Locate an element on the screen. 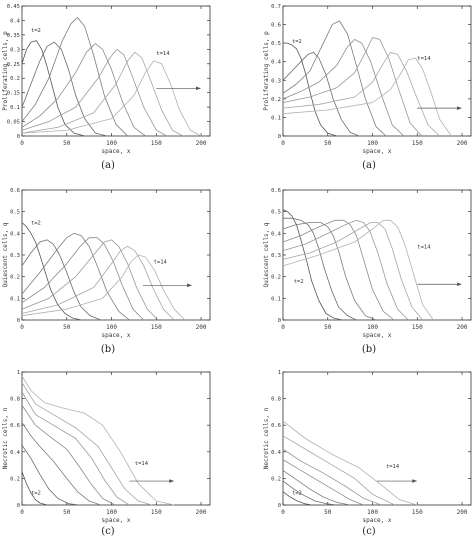 The height and width of the screenshot is (540, 474). y-tick-label: 0.25 is located at coordinates (13, 65).